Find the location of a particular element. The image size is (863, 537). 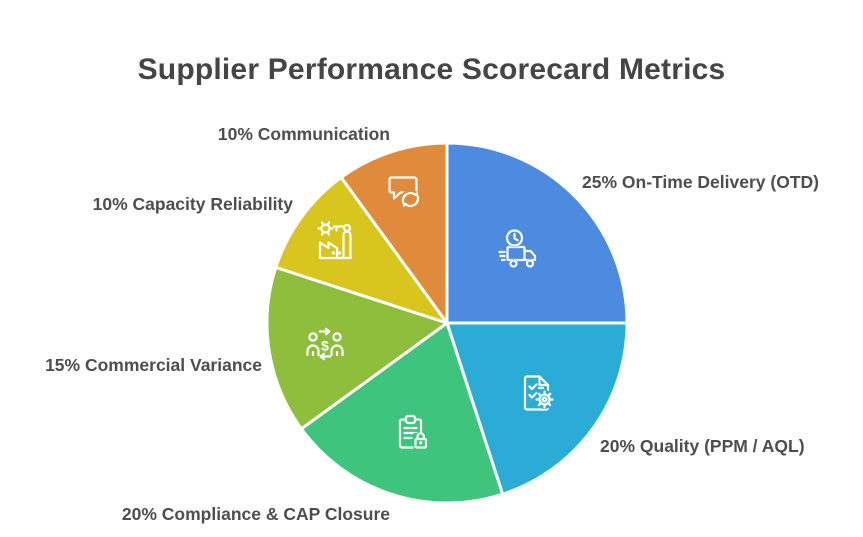

chart-title: Supplier Performance Scorecard Metrics is located at coordinates (431, 69).